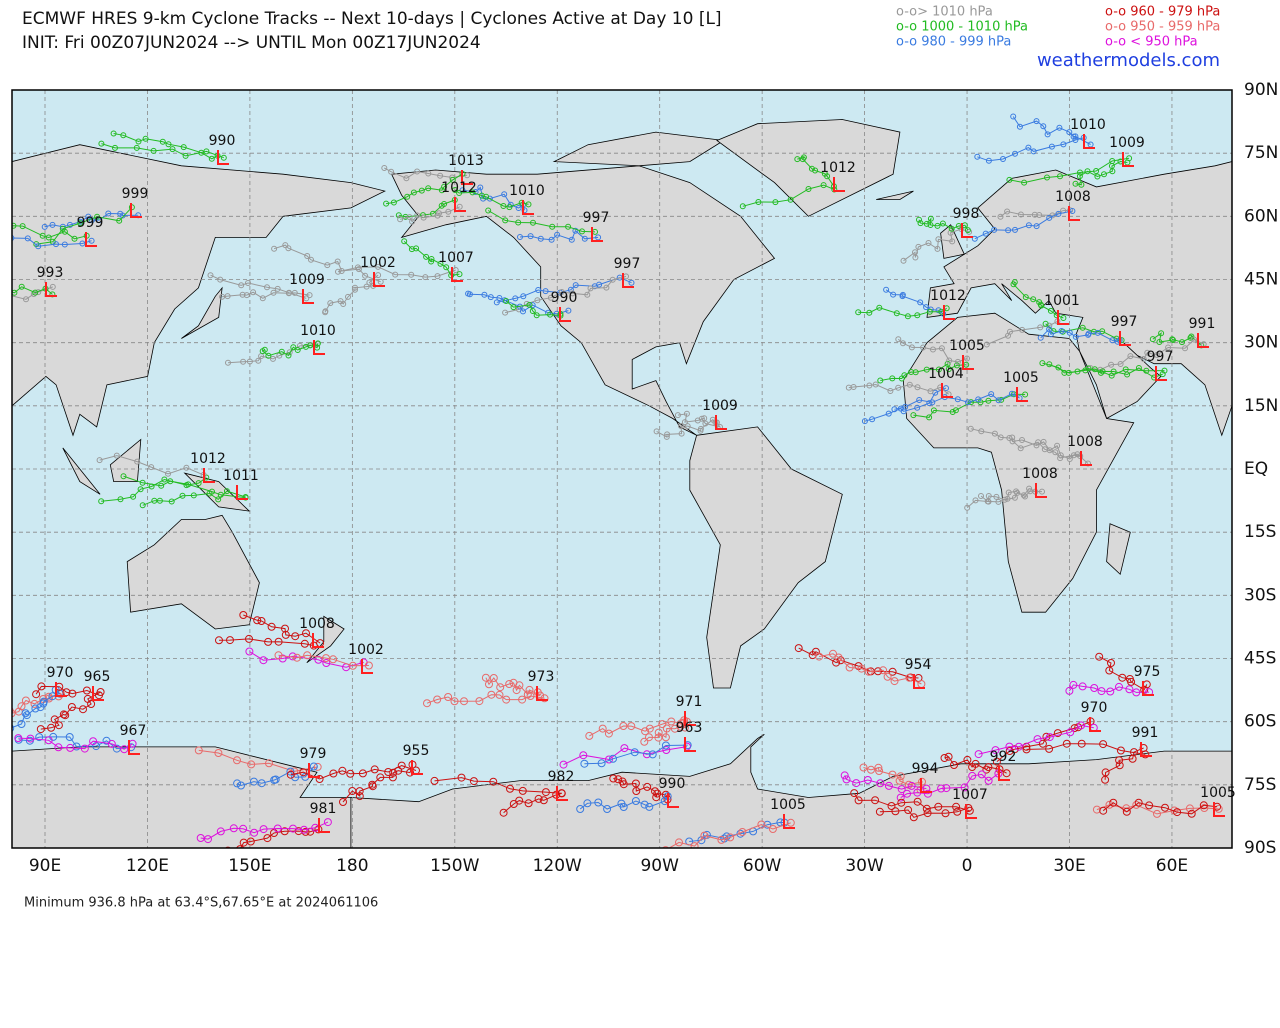  Describe the element at coordinates (596, 218) in the screenshot. I see `low-pressure: 997` at that location.